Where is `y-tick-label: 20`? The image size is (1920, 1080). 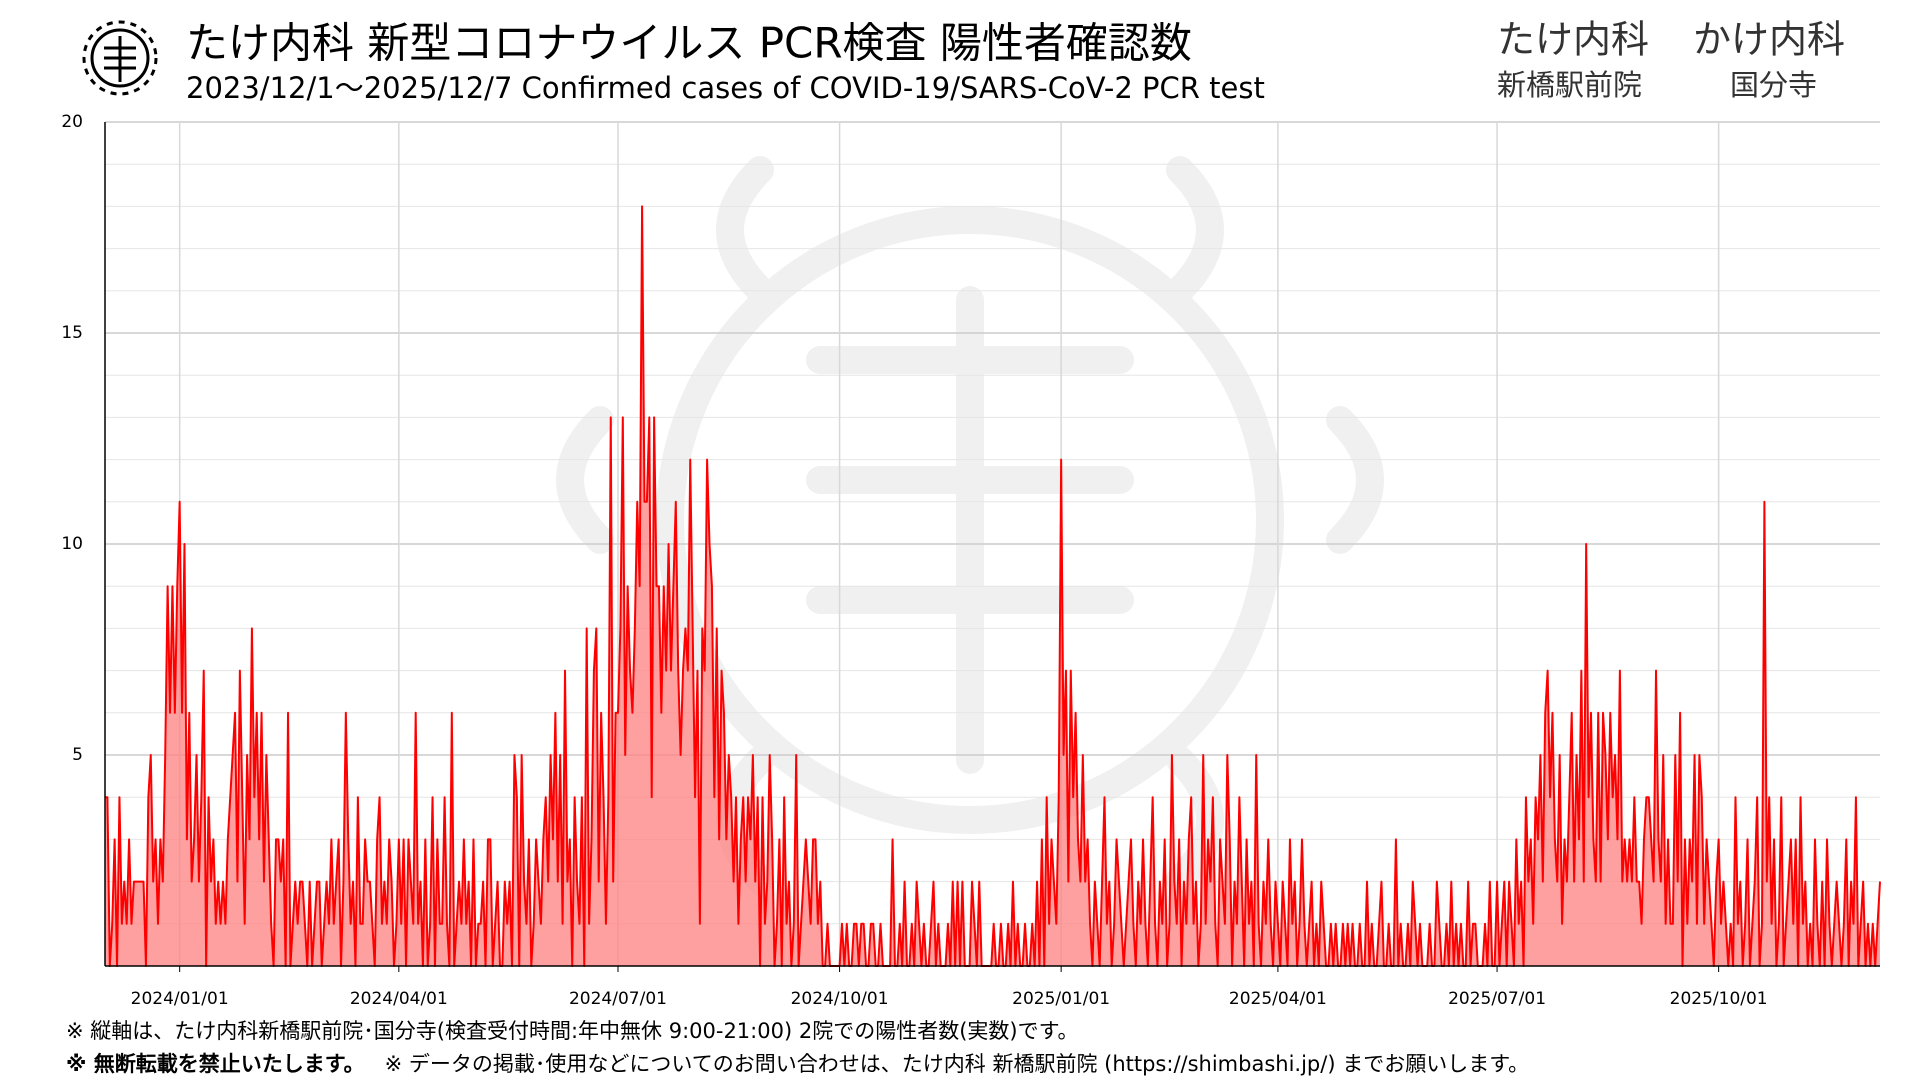
y-tick-label: 20 is located at coordinates (72, 122).